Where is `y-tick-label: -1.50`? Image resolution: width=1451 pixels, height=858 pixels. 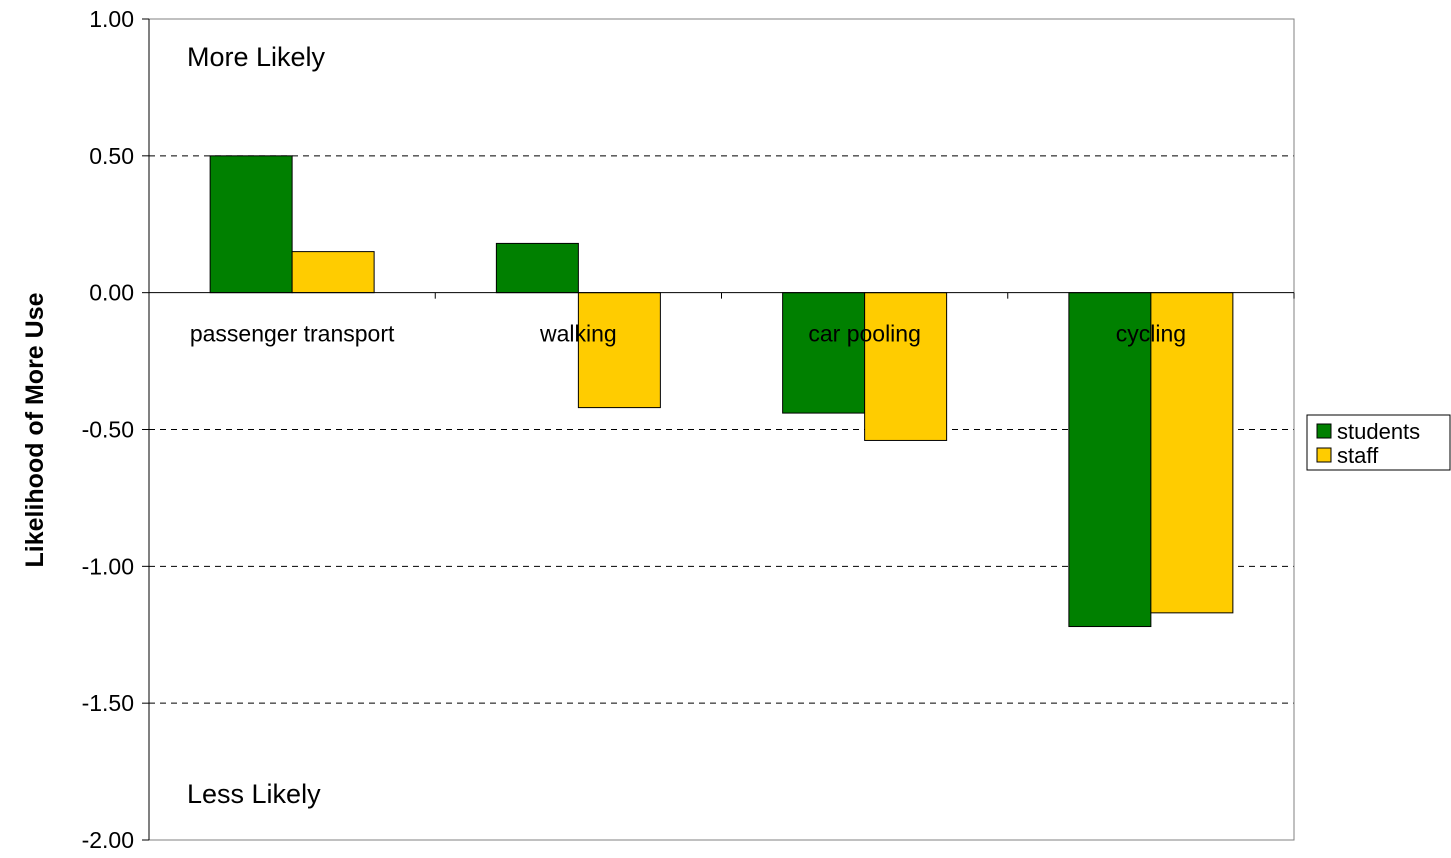
y-tick-label: -1.50 is located at coordinates (108, 703).